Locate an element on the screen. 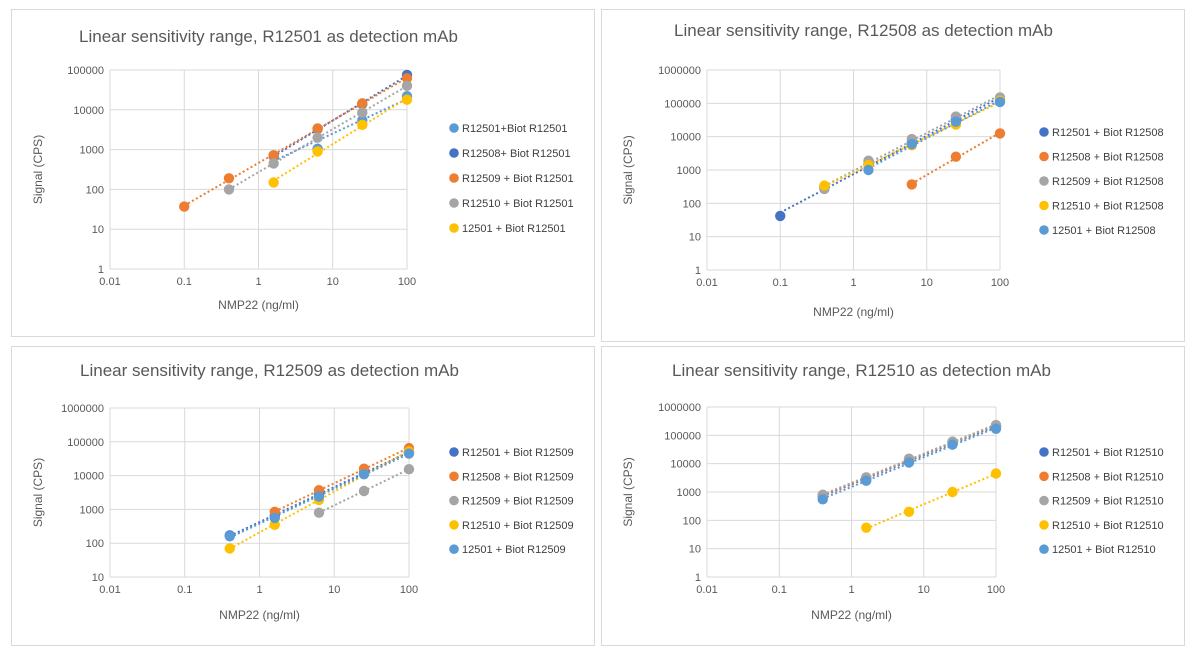  legend-label: R12508+ Biot R12501 is located at coordinates (516, 154).